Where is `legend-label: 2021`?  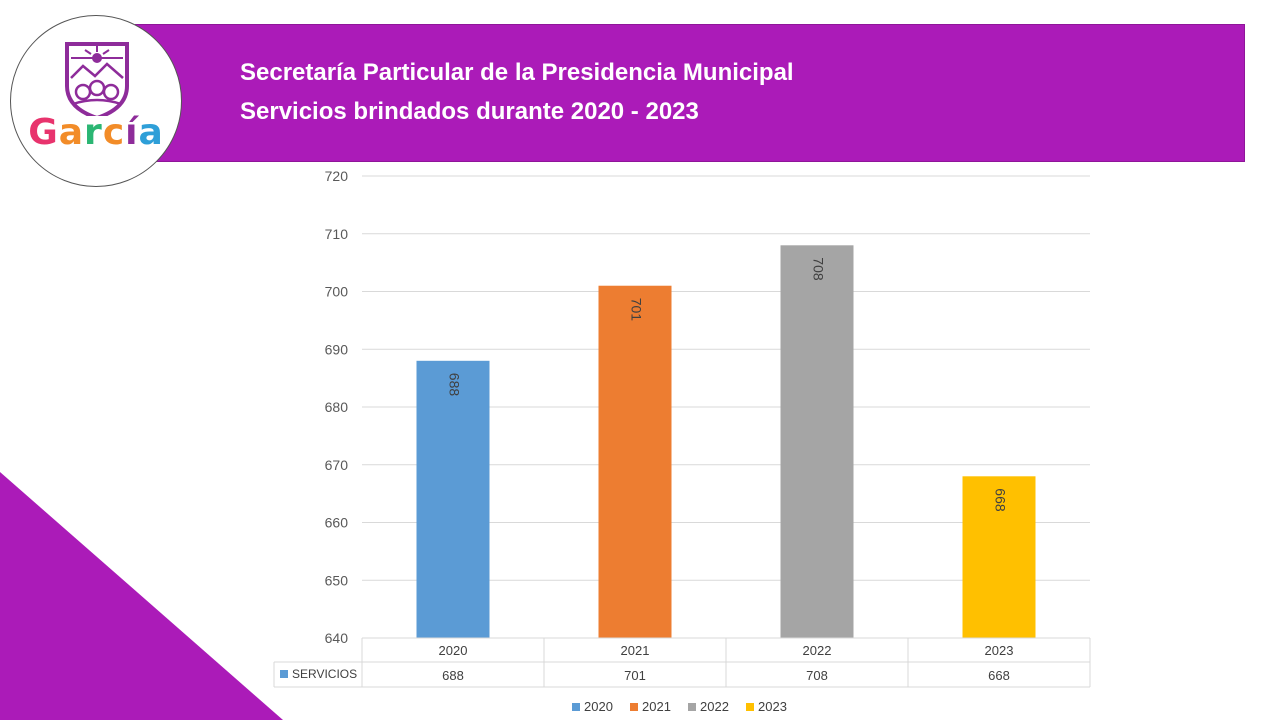
legend-label: 2021 is located at coordinates (656, 706).